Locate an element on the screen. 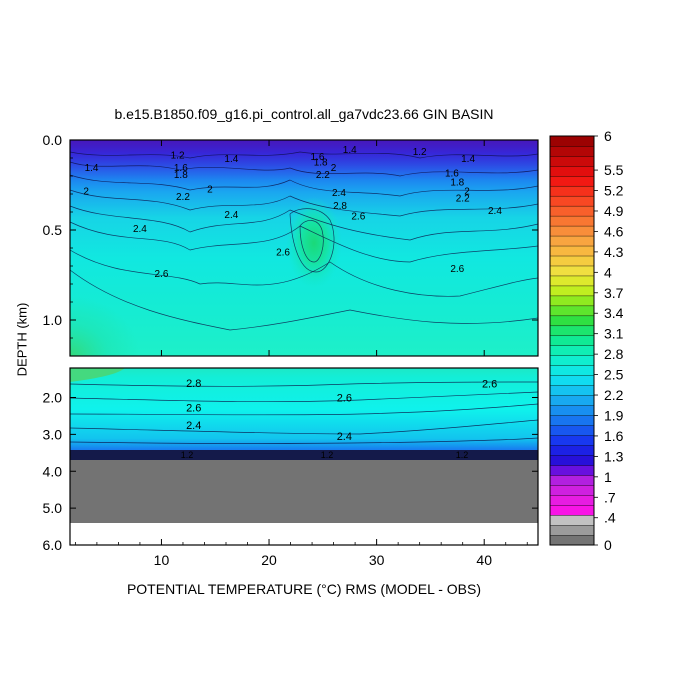  upper-surface-band is located at coordinates (304, 160).